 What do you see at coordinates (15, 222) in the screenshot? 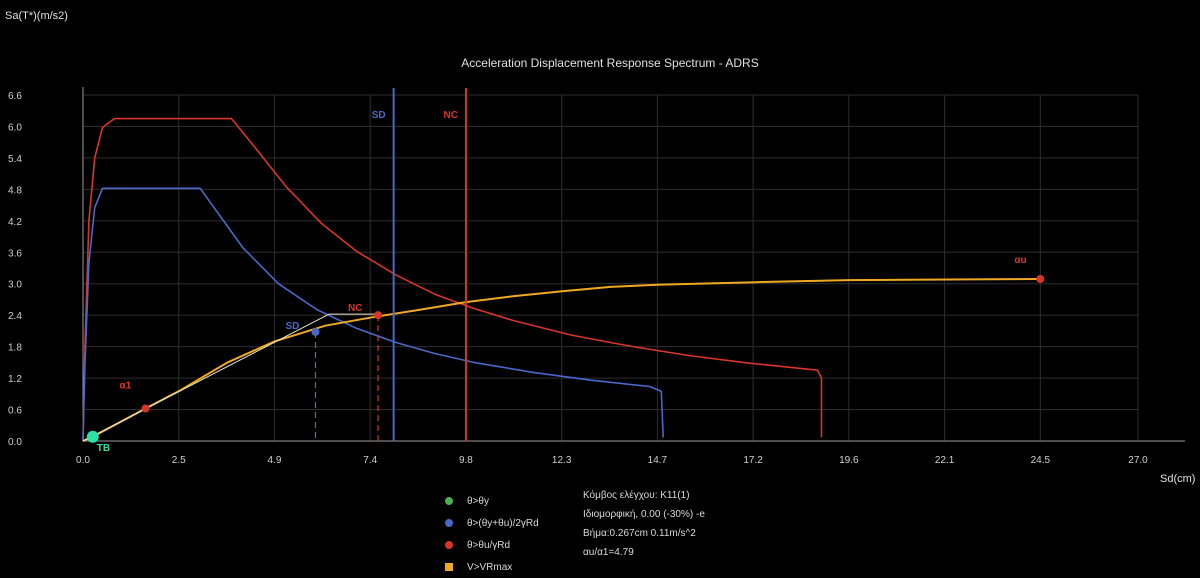
I see `y-tick-label: 4.2` at bounding box center [15, 222].